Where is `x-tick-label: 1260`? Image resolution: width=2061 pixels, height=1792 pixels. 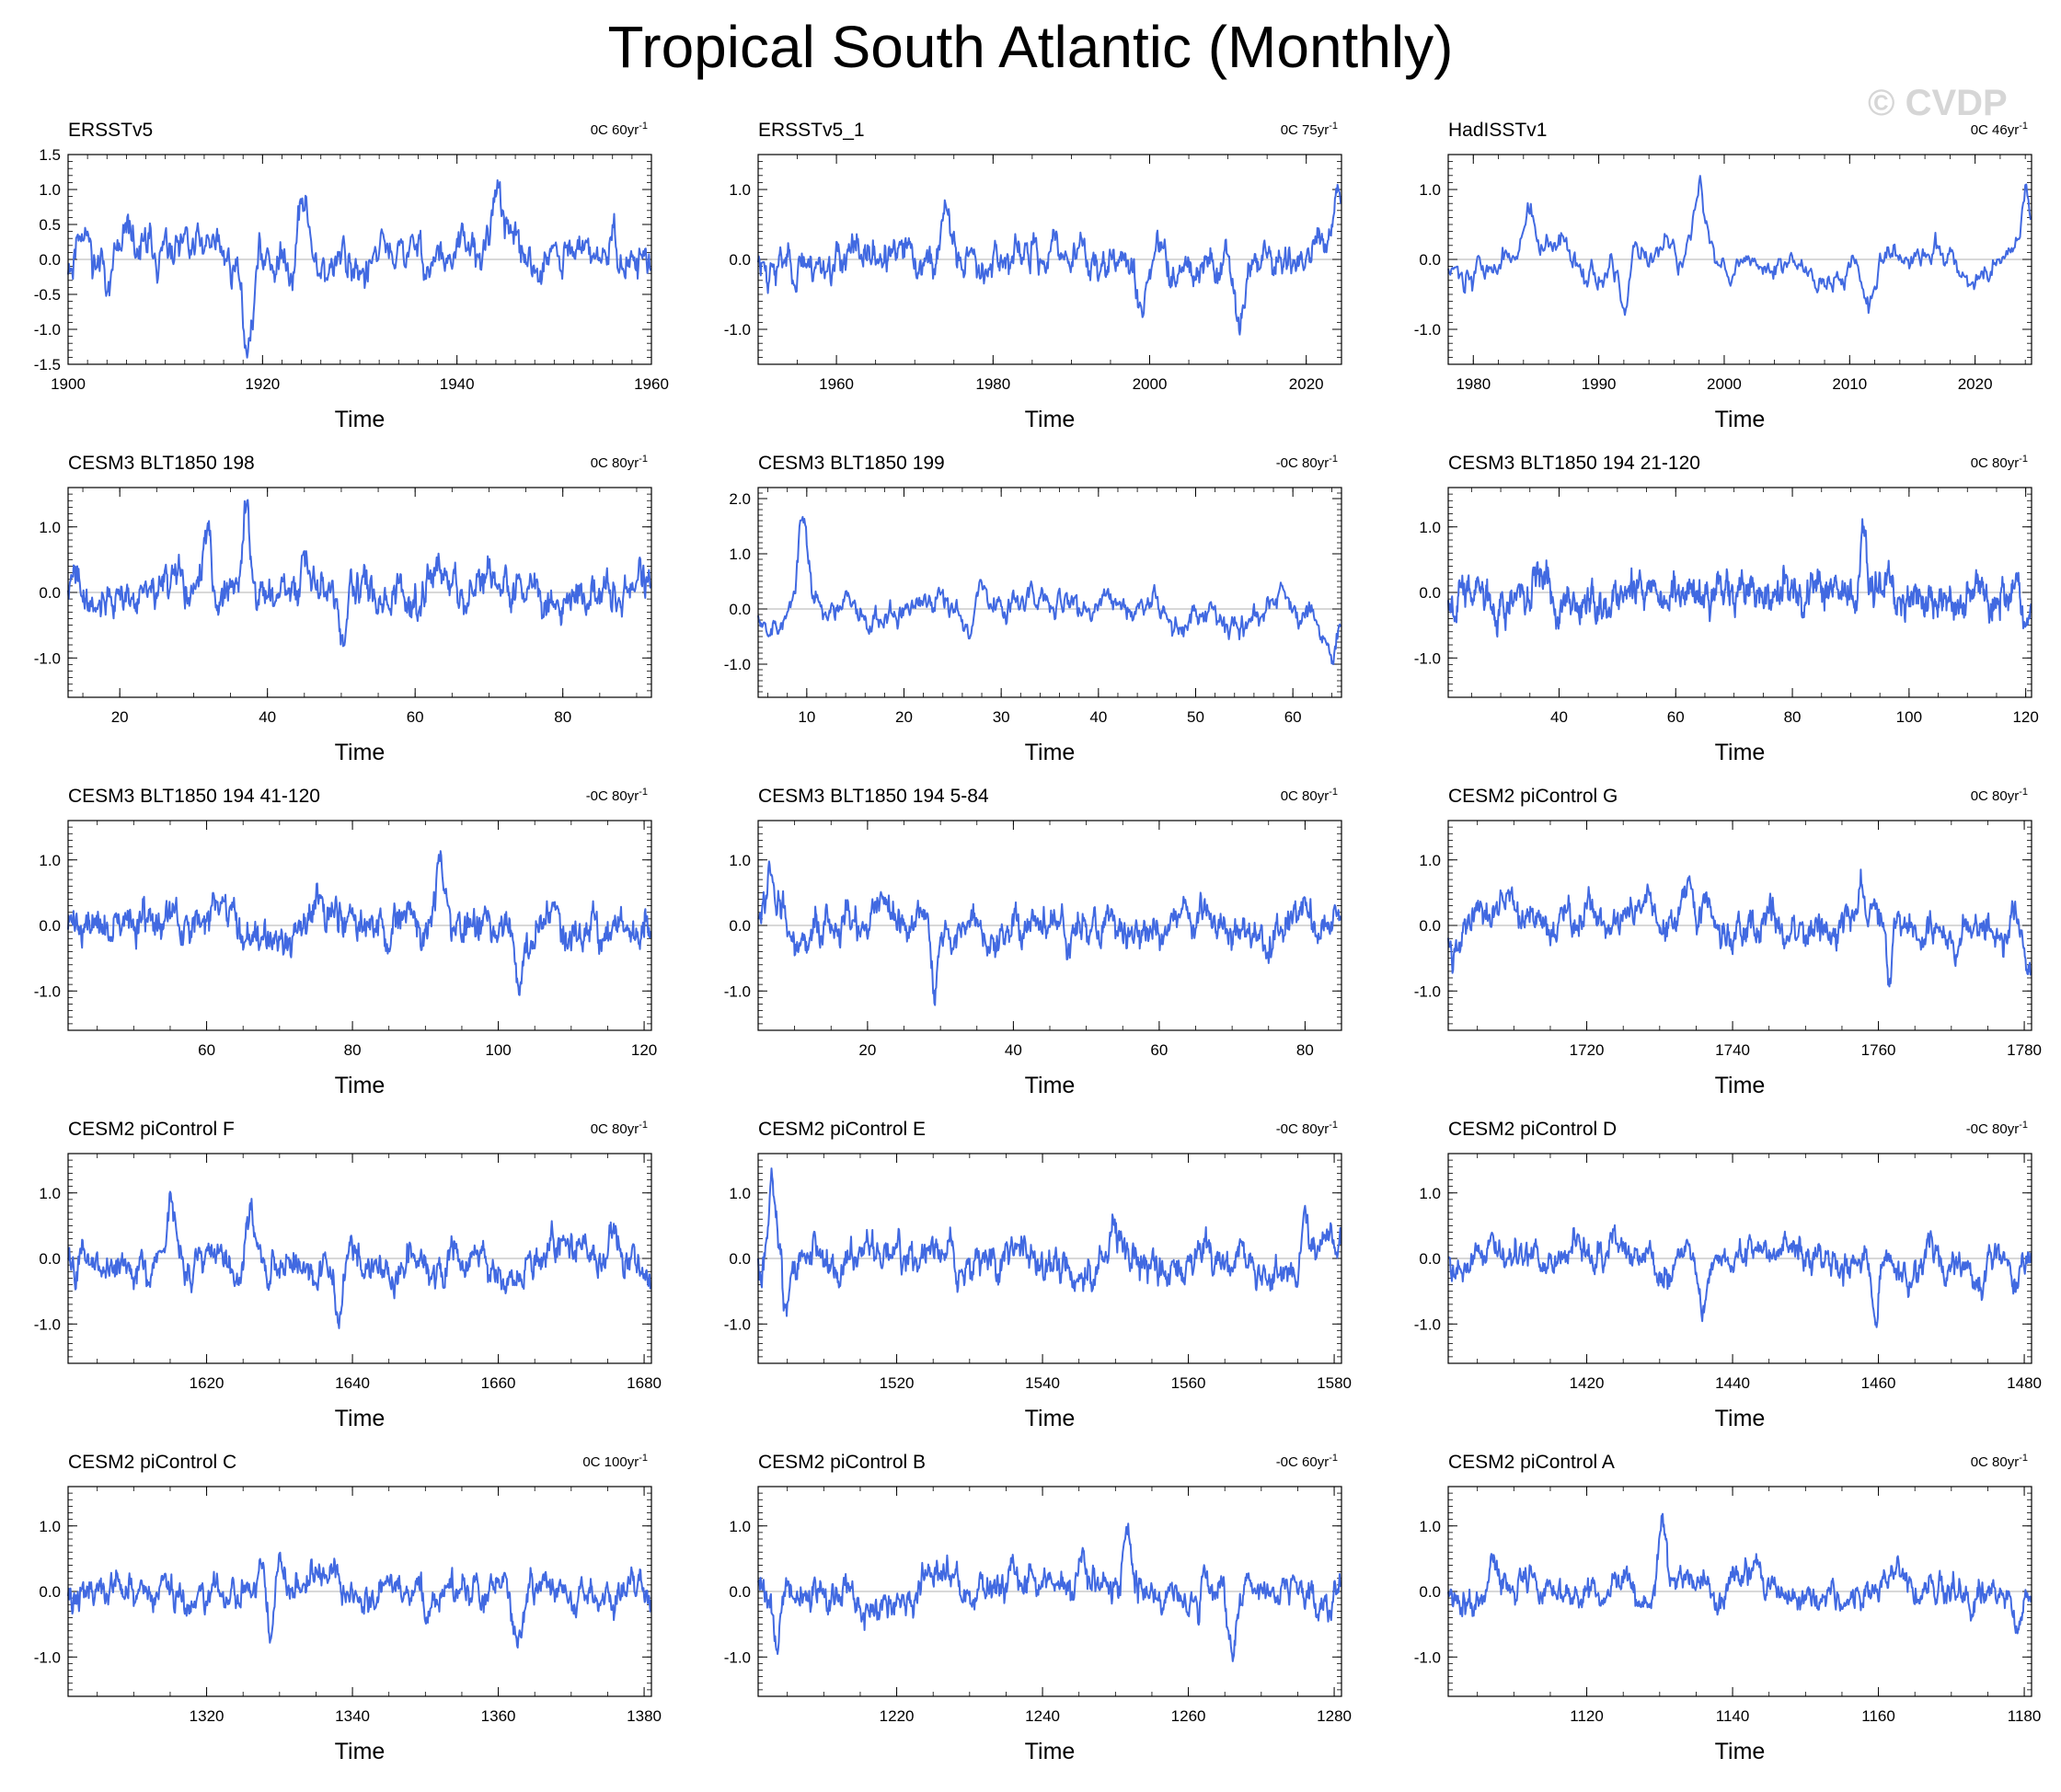
x-tick-label: 1260 is located at coordinates (1188, 1716).